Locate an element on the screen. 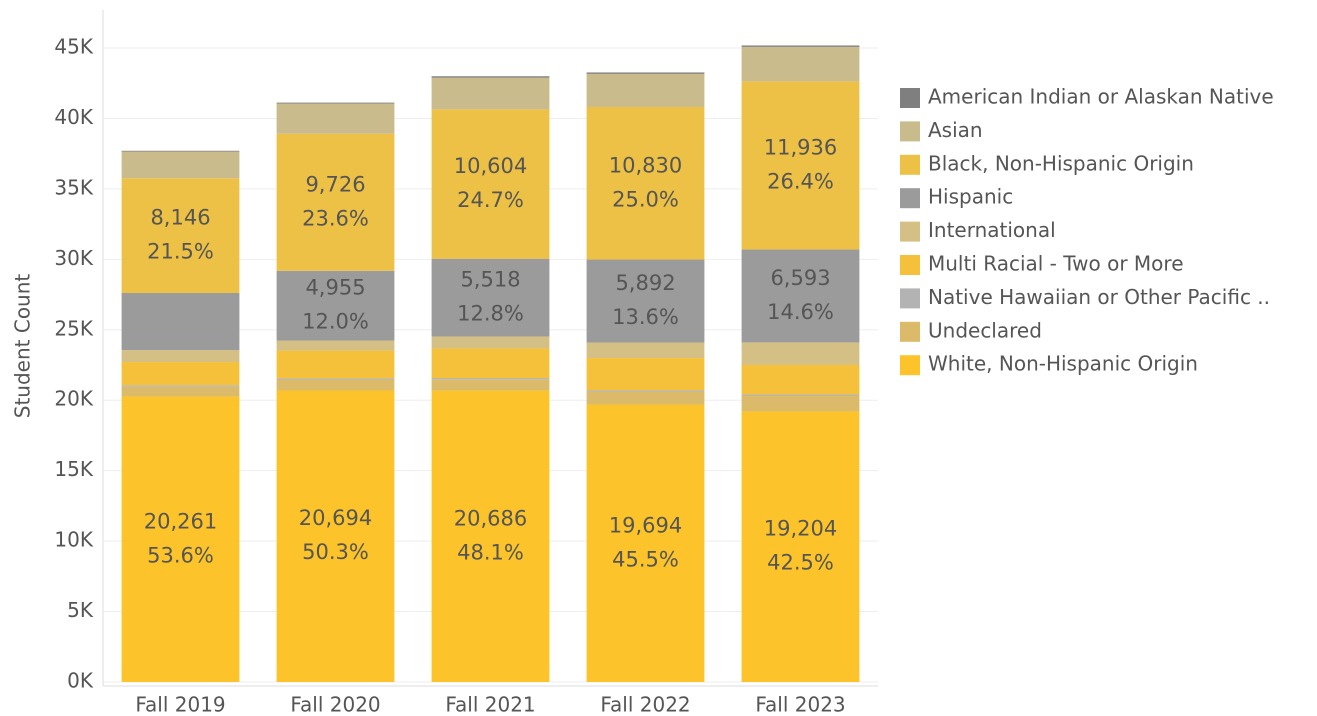 The width and height of the screenshot is (1317, 716). data-label: 10,830 is located at coordinates (645, 165).